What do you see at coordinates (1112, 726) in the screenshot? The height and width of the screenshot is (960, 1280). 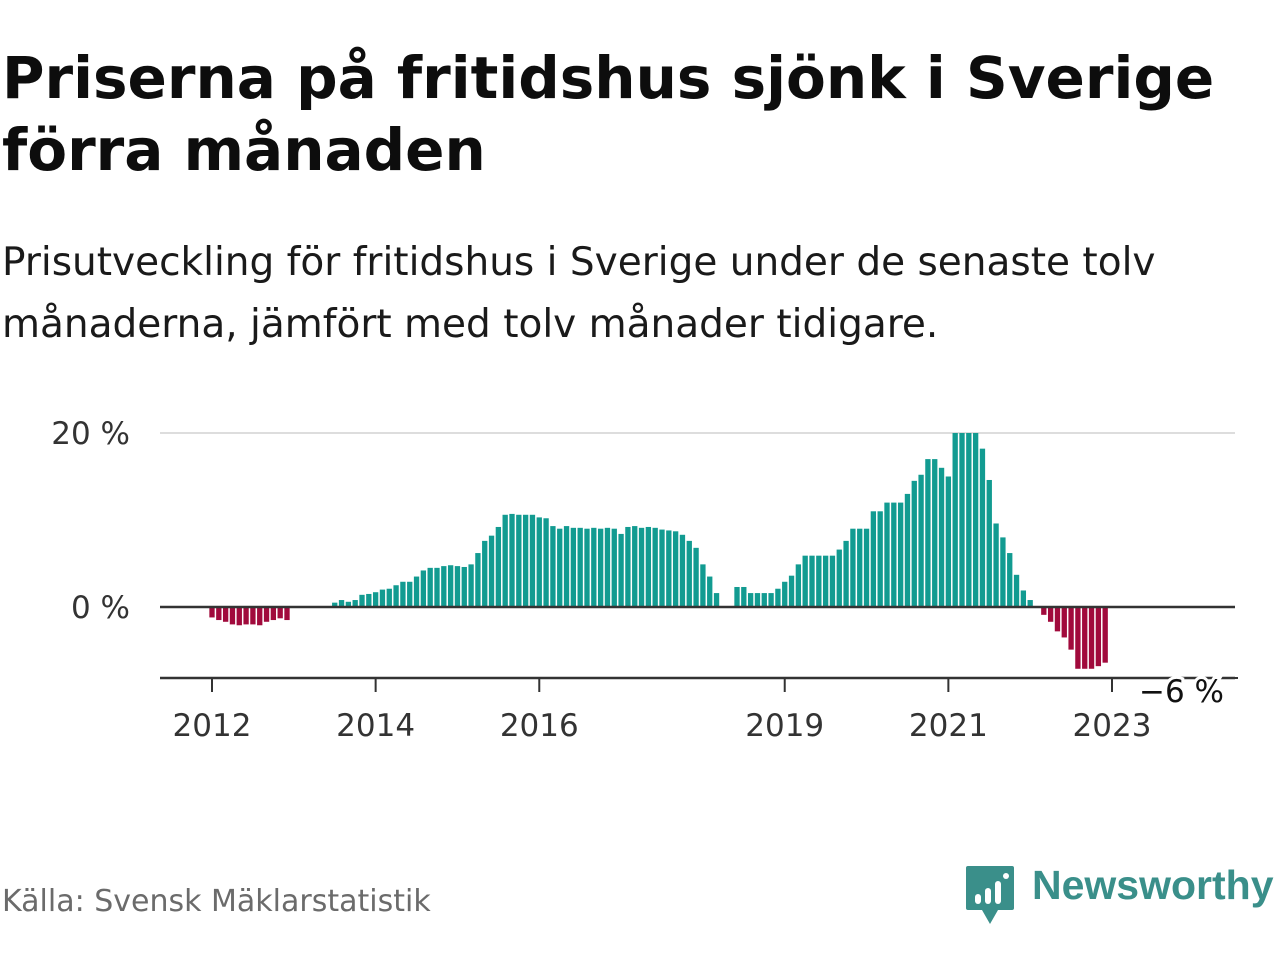 I see `x-tick-label: 2023` at bounding box center [1112, 726].